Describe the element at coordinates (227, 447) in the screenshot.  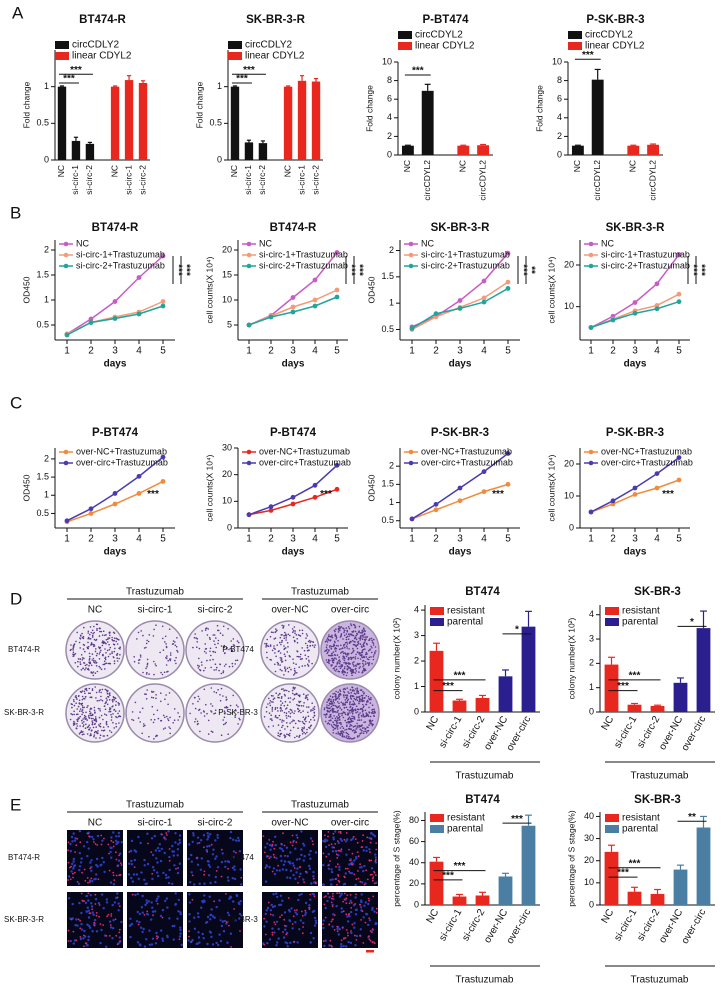
I see `y-tick-label: 30` at that location.